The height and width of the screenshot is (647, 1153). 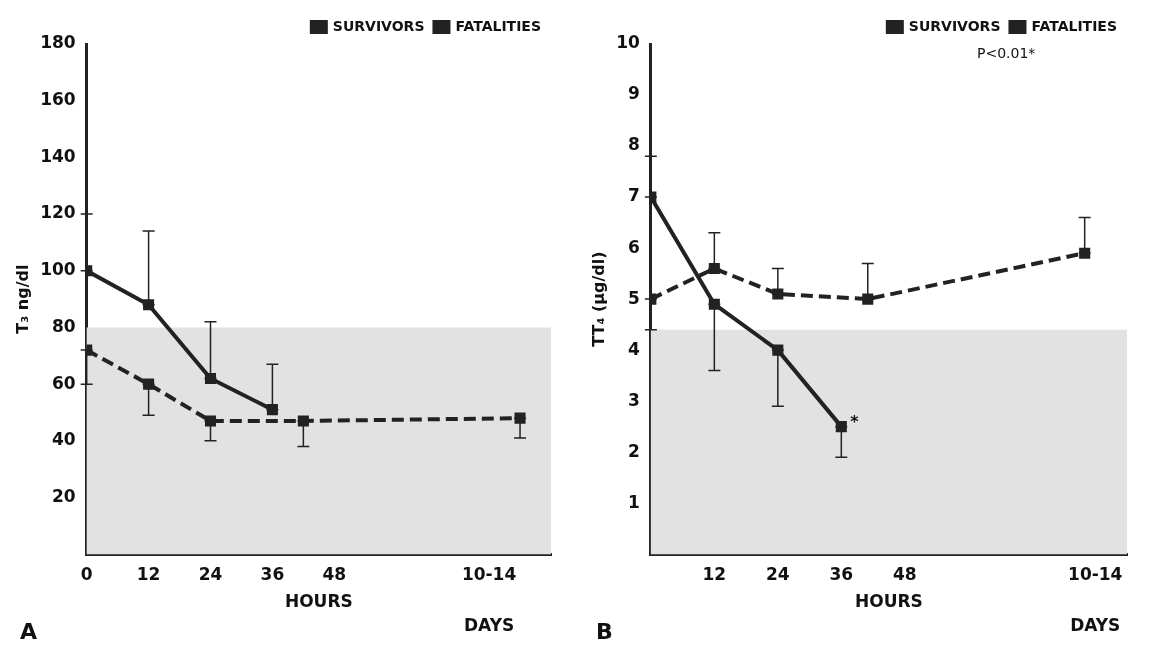 What do you see at coordinates (22, 299) in the screenshot?
I see `y-axis-title: T₃ ng/dl` at bounding box center [22, 299].